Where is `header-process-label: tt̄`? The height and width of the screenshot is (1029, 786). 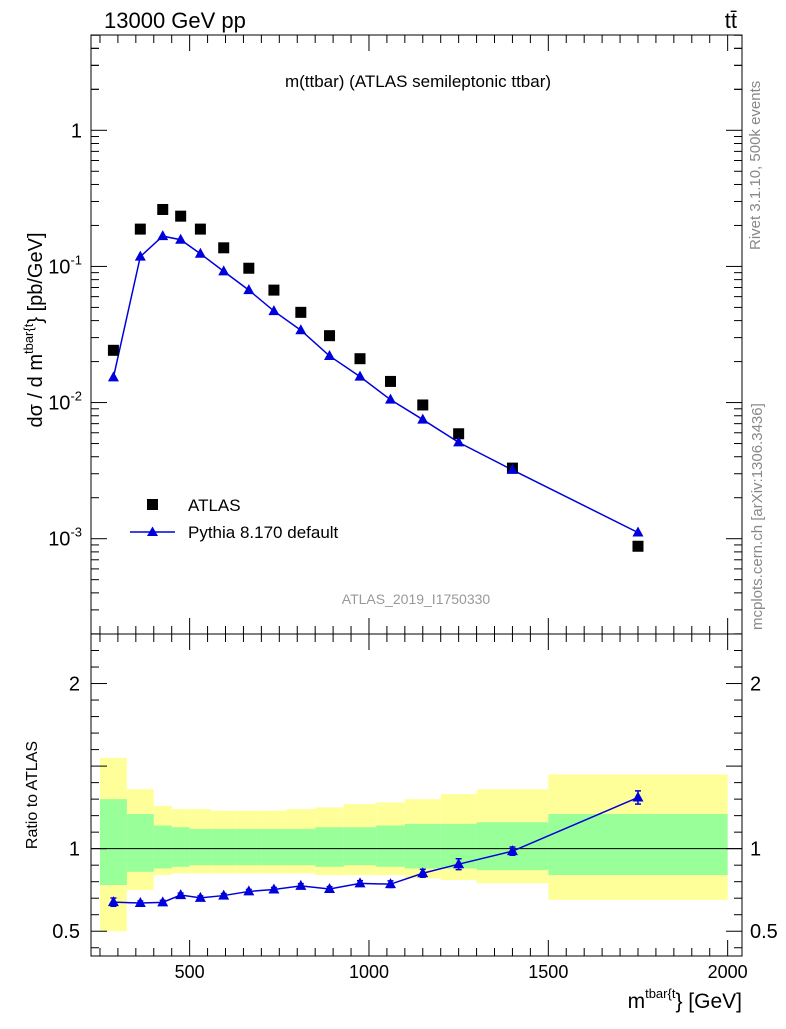 header-process-label: tt̄ is located at coordinates (731, 20).